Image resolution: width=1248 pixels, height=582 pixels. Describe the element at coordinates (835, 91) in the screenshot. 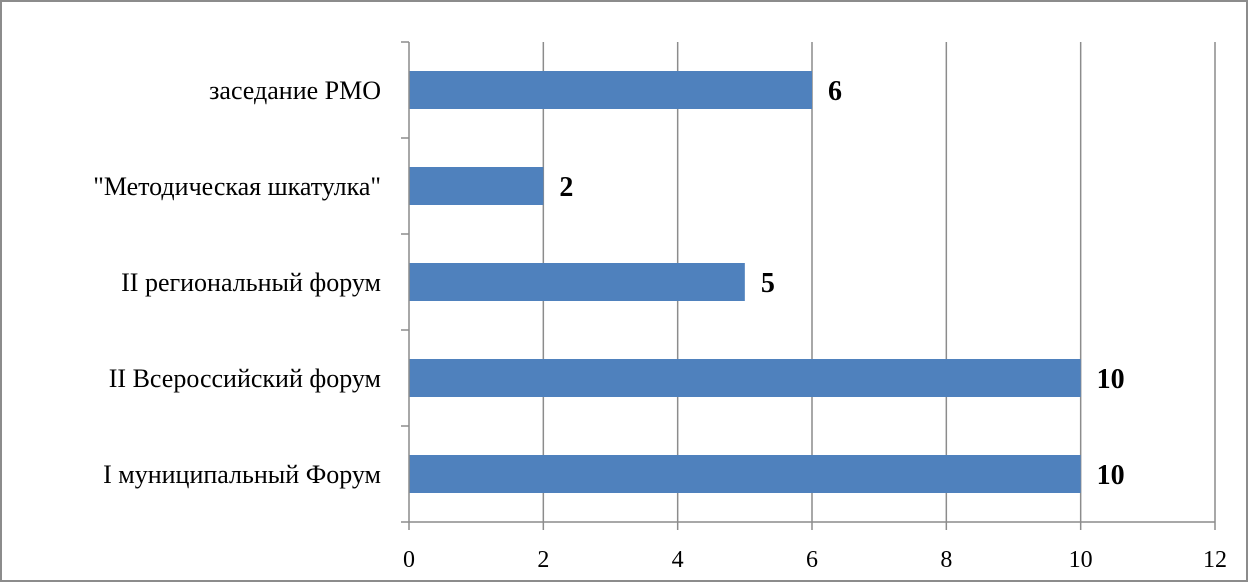

I see `data-label: 6` at that location.